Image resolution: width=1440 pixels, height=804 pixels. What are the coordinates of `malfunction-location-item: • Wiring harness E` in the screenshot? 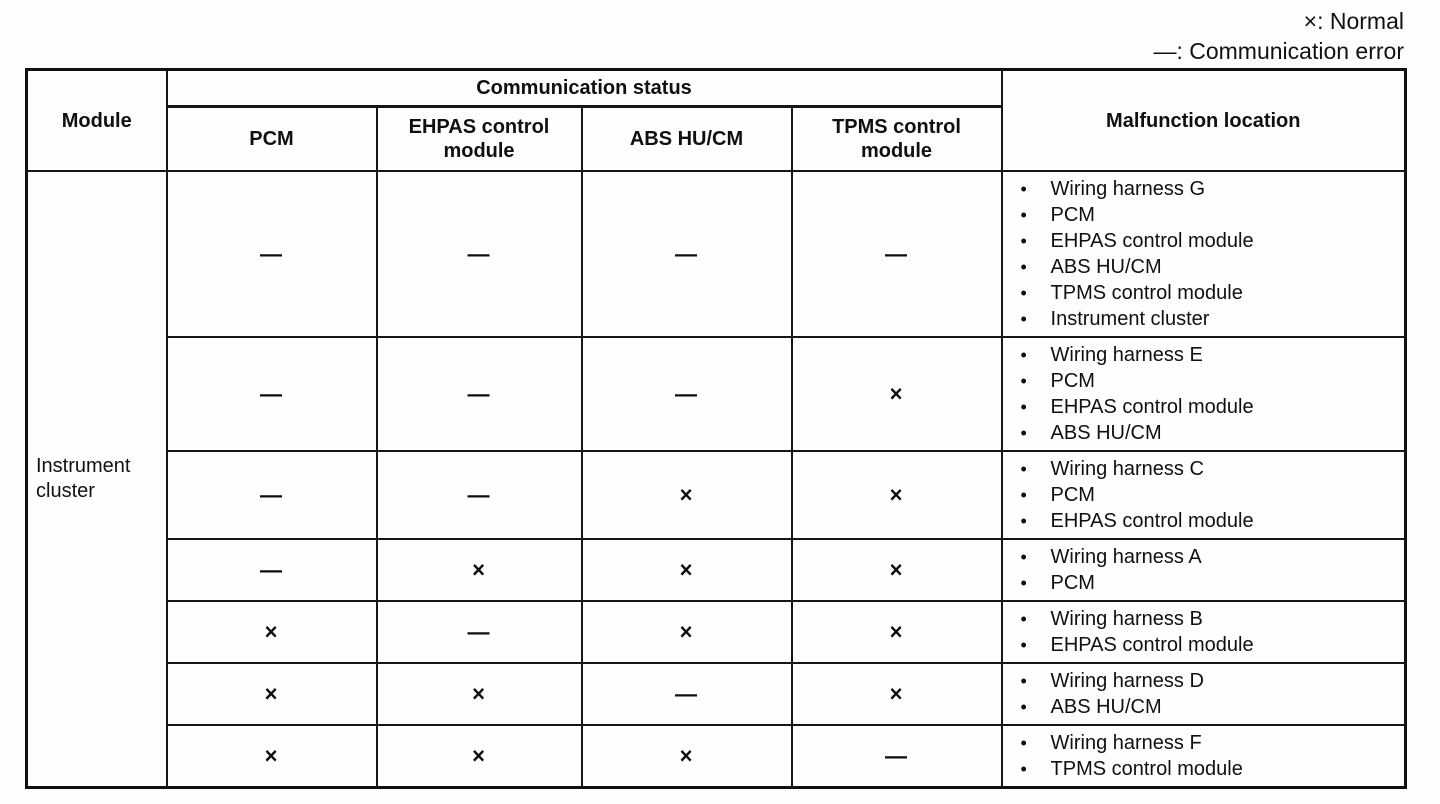 It's located at (1210, 355).